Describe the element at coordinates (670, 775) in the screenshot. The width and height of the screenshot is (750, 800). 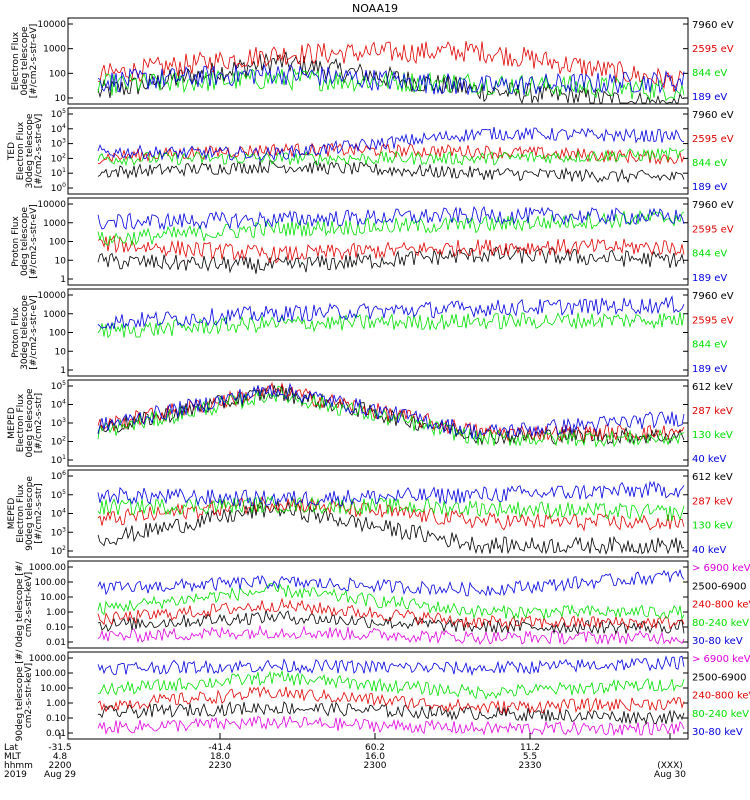
I see `x-axis-value: Aug 30` at that location.